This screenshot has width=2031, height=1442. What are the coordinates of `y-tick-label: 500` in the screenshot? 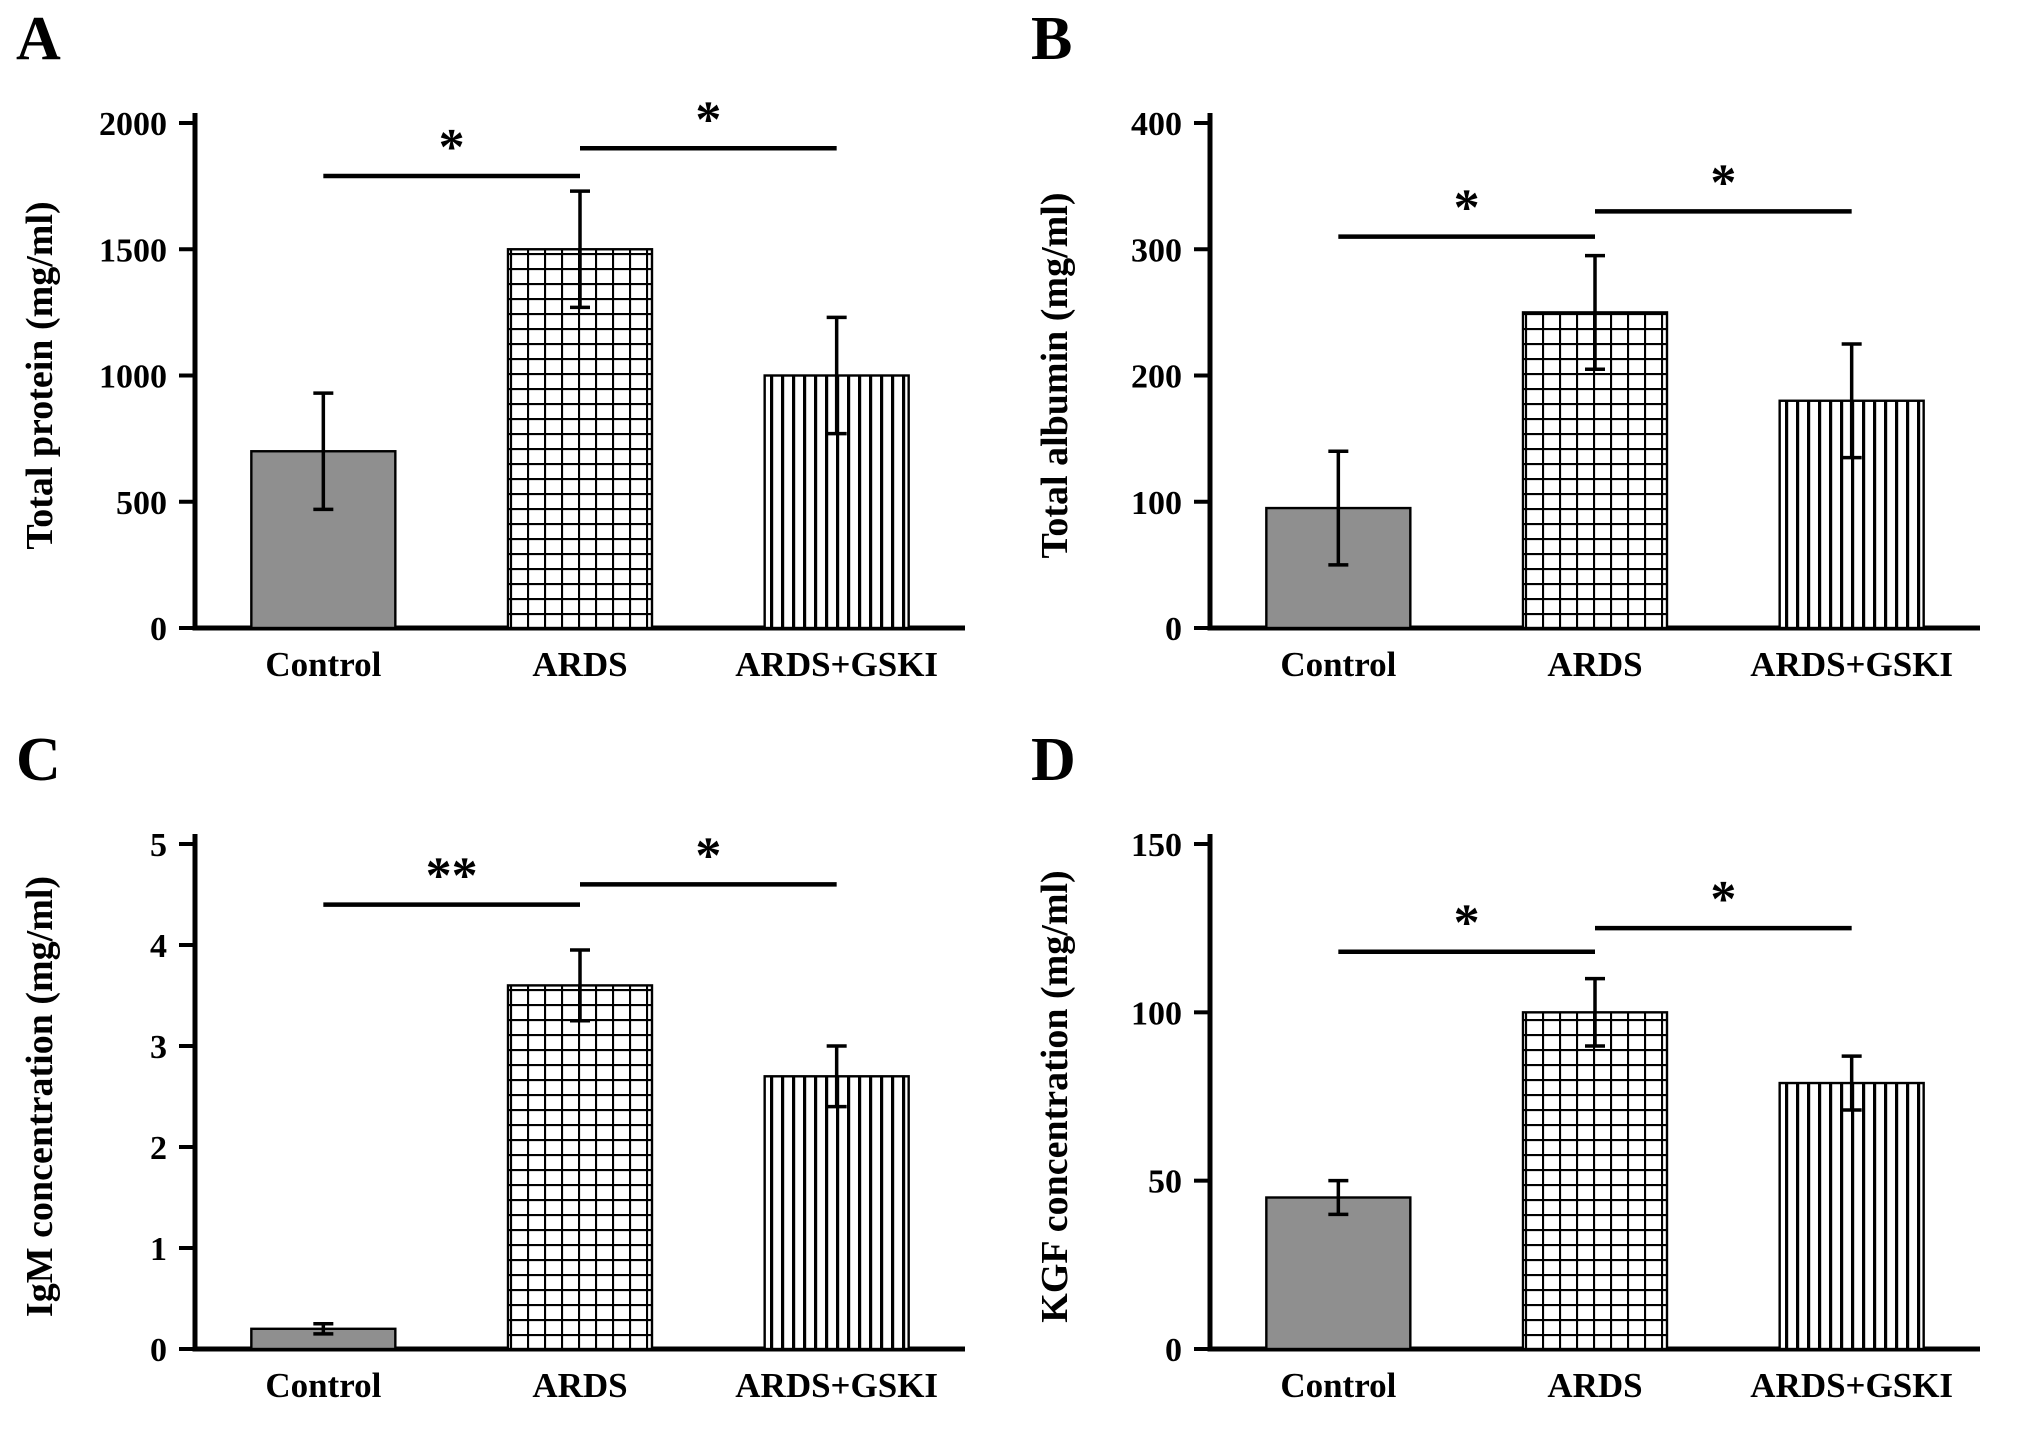 It's located at (141, 503).